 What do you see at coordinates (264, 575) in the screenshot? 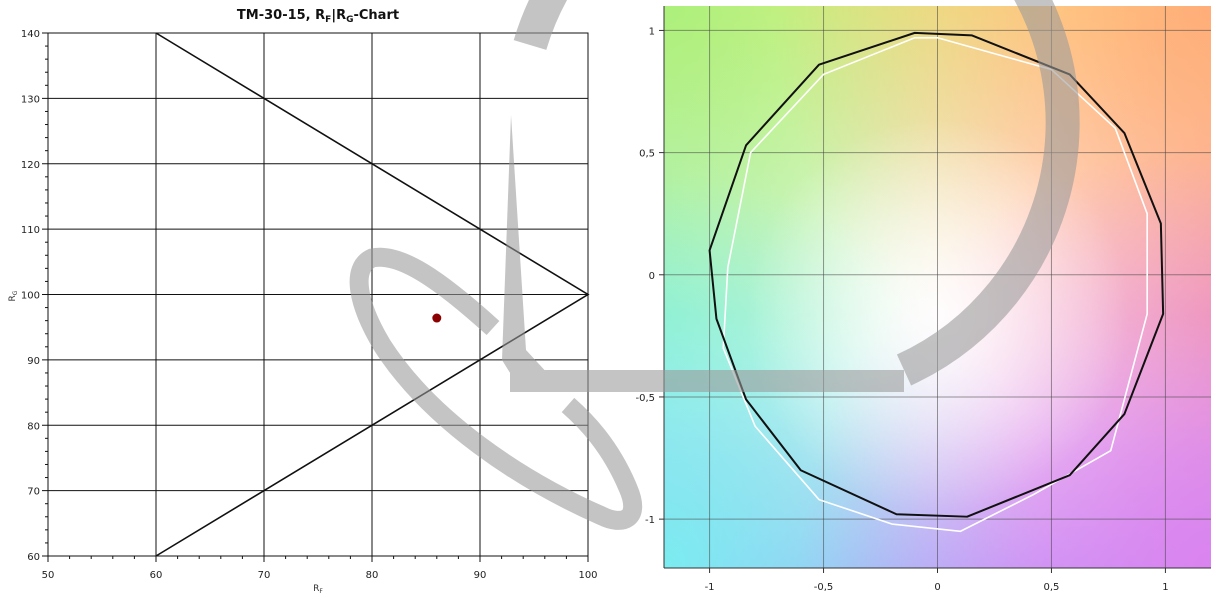
I see `x-tick-label: 70` at bounding box center [264, 575].